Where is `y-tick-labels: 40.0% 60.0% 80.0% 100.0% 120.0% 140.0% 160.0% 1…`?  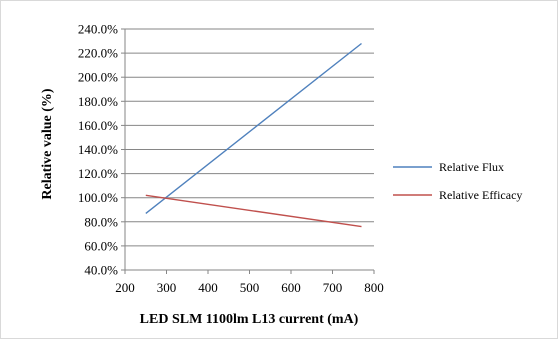 y-tick-labels: 40.0% 60.0% 80.0% 100.0% 120.0% 140.0% 160.0% 1… is located at coordinates (98, 150).